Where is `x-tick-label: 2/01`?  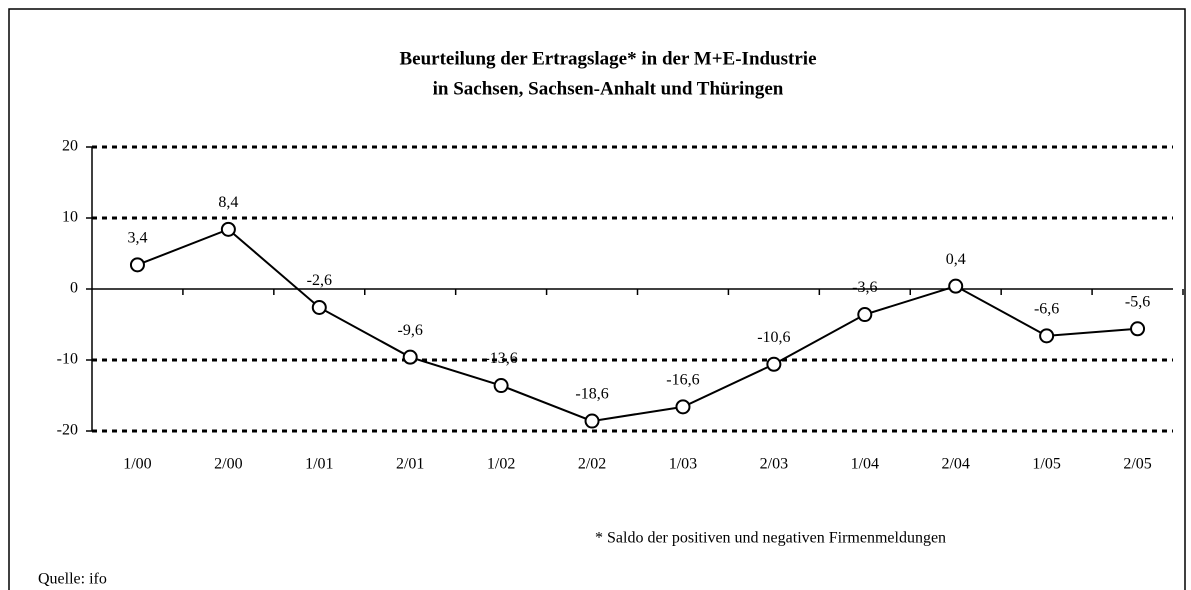
x-tick-label: 2/01 is located at coordinates (410, 464).